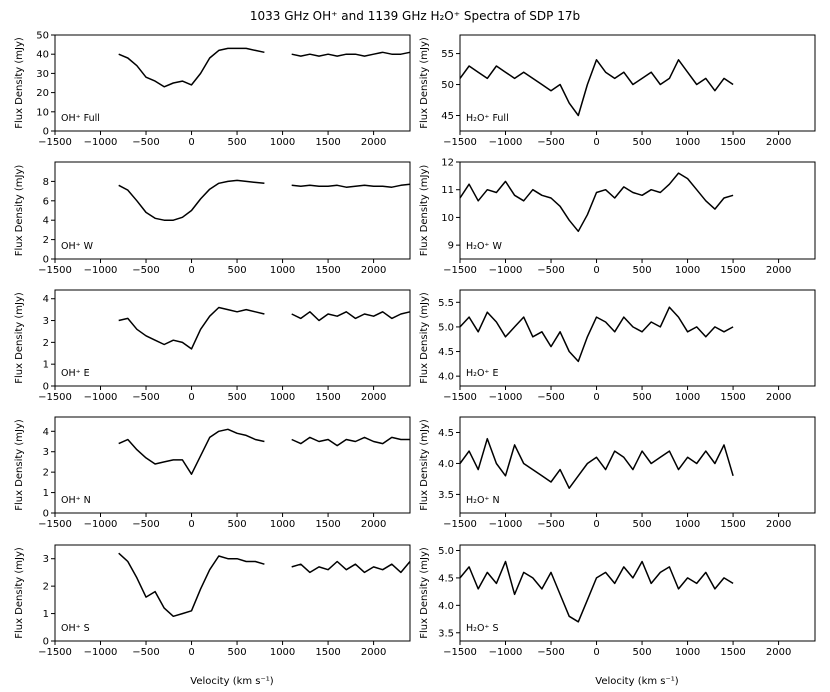 This screenshot has height=692, width=830. Describe the element at coordinates (76, 500) in the screenshot. I see `panel-annotation: OH⁺ N` at that location.